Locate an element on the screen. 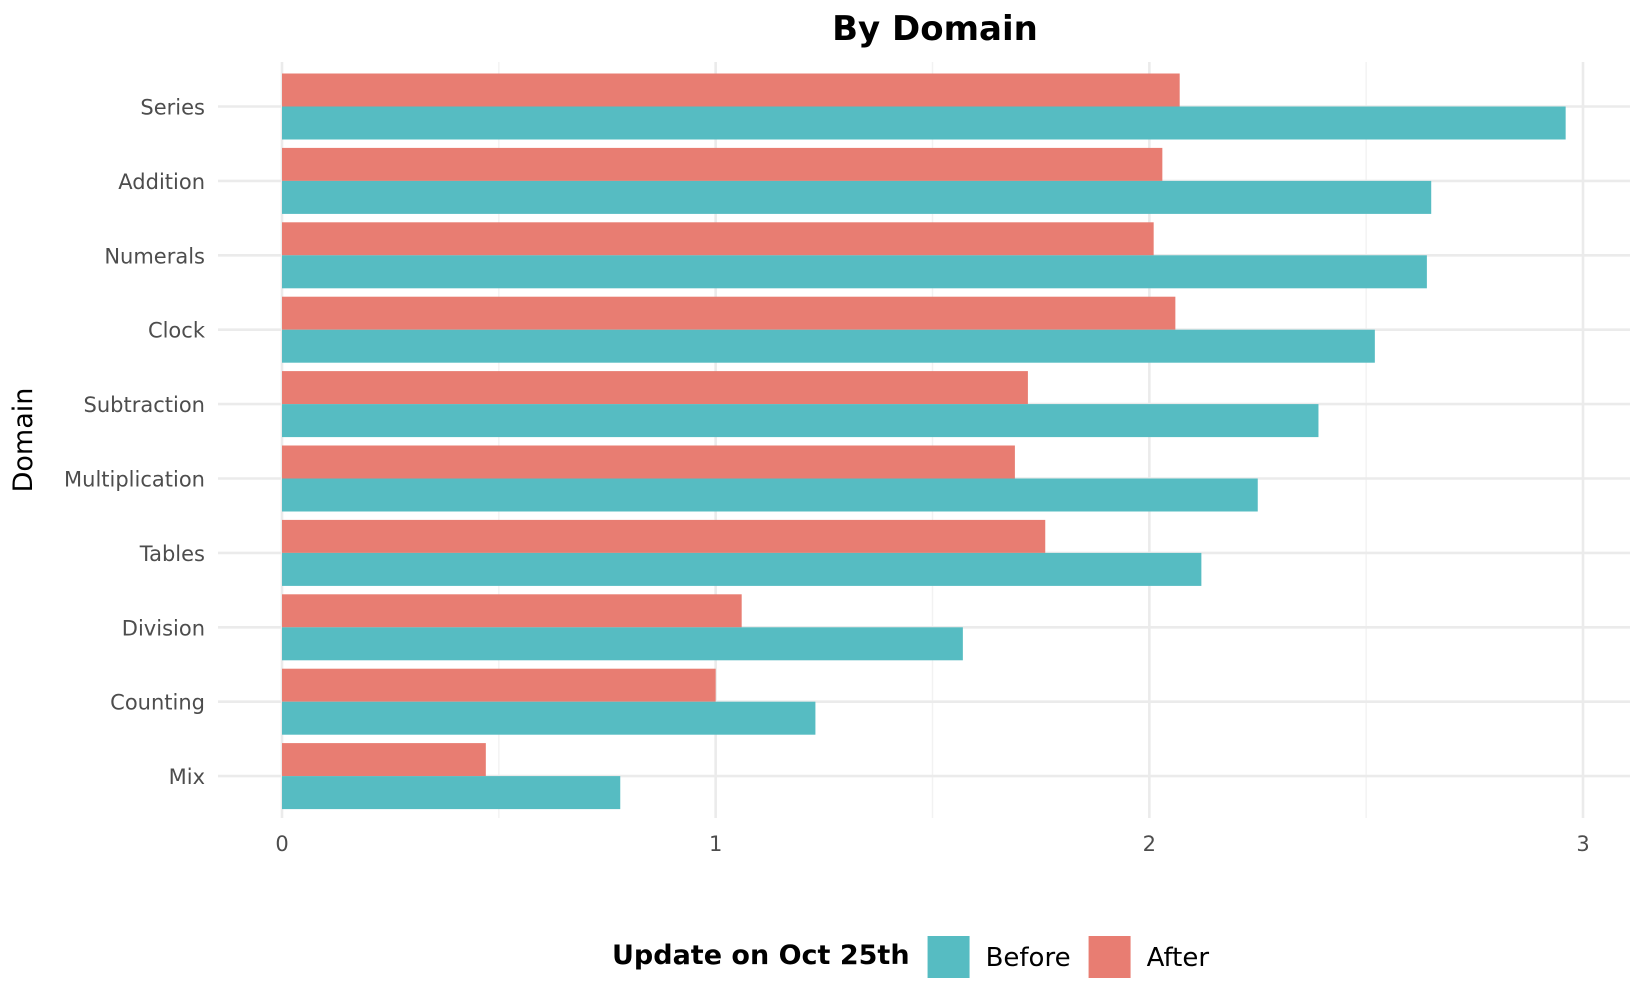 Image resolution: width=1636 pixels, height=1002 pixels. x-tick-label: 0 is located at coordinates (281, 844).